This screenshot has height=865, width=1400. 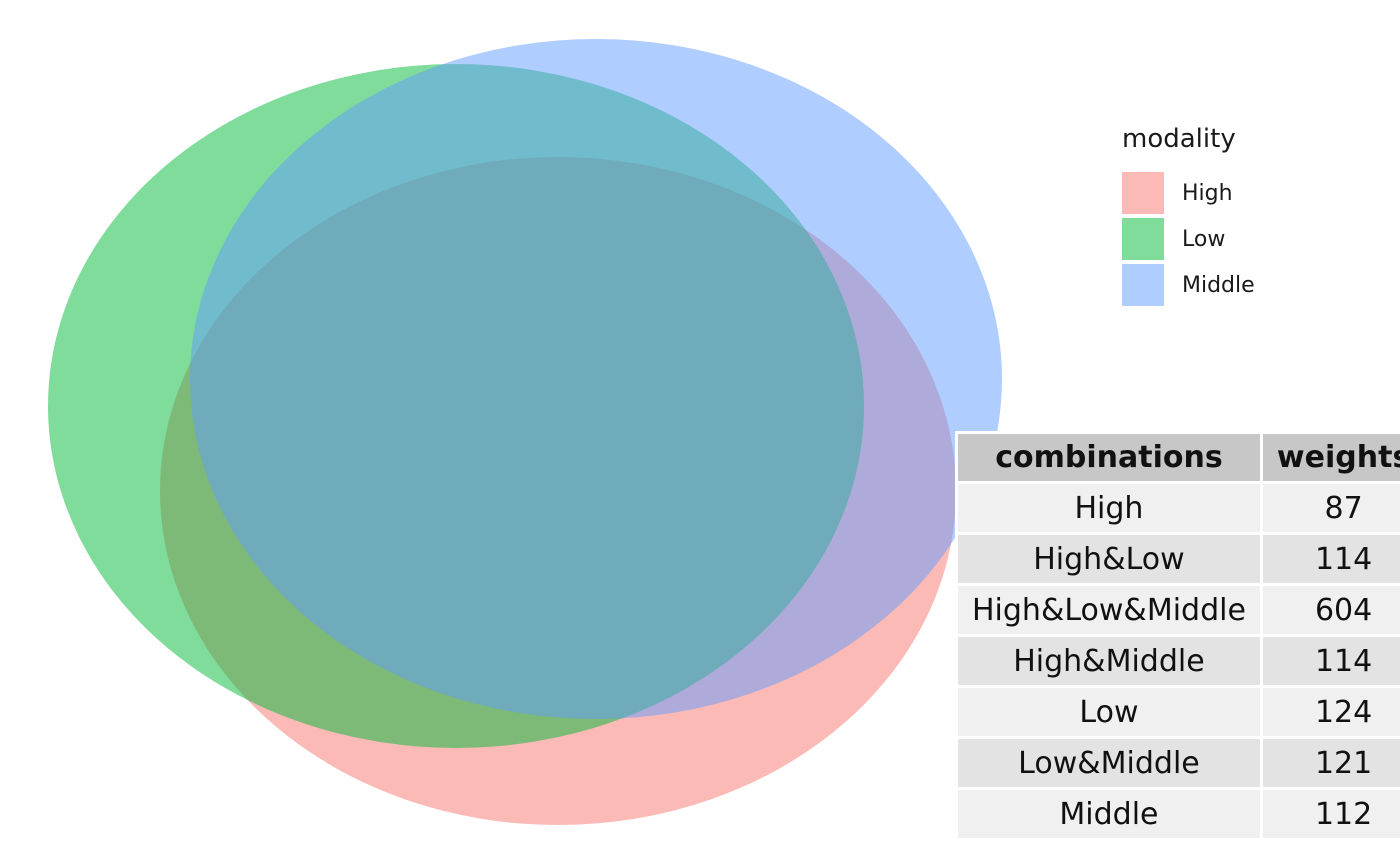 I want to click on legend-title: modality, so click(x=1179, y=139).